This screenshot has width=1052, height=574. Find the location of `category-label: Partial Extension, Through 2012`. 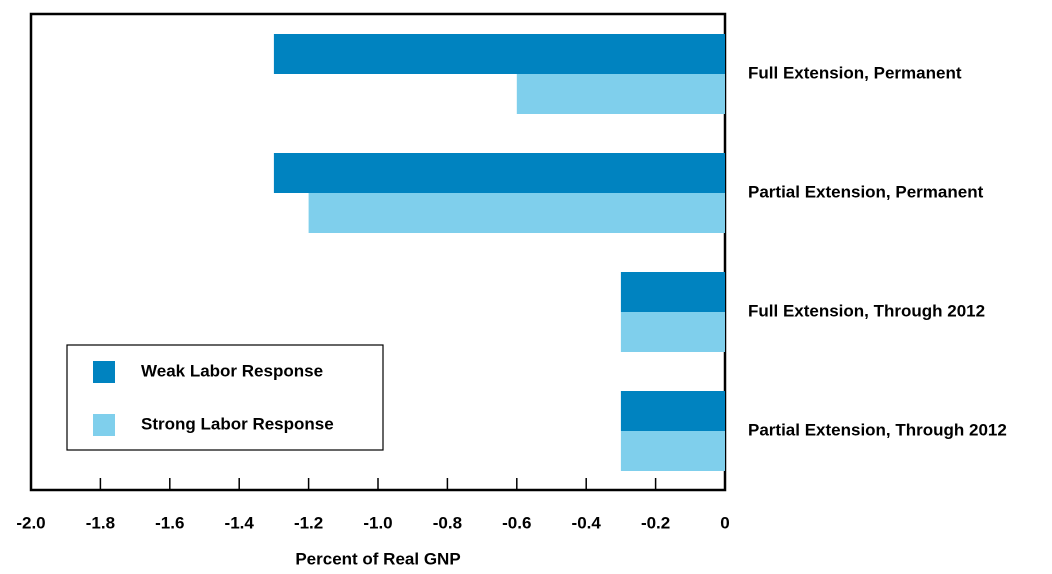

category-label: Partial Extension, Through 2012 is located at coordinates (877, 429).